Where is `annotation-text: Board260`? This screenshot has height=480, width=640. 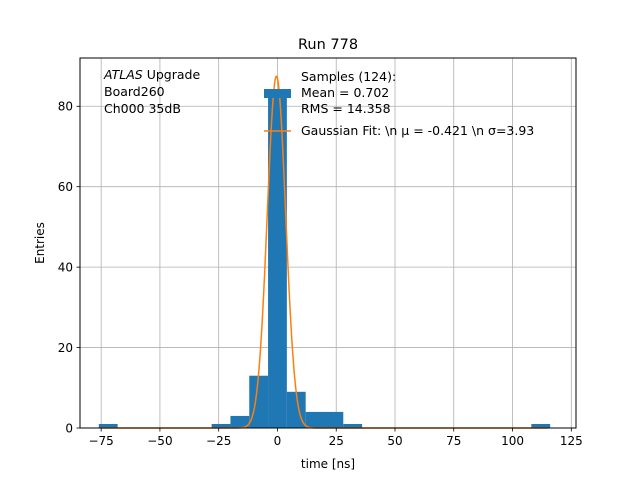
annotation-text: Board260 is located at coordinates (134, 91).